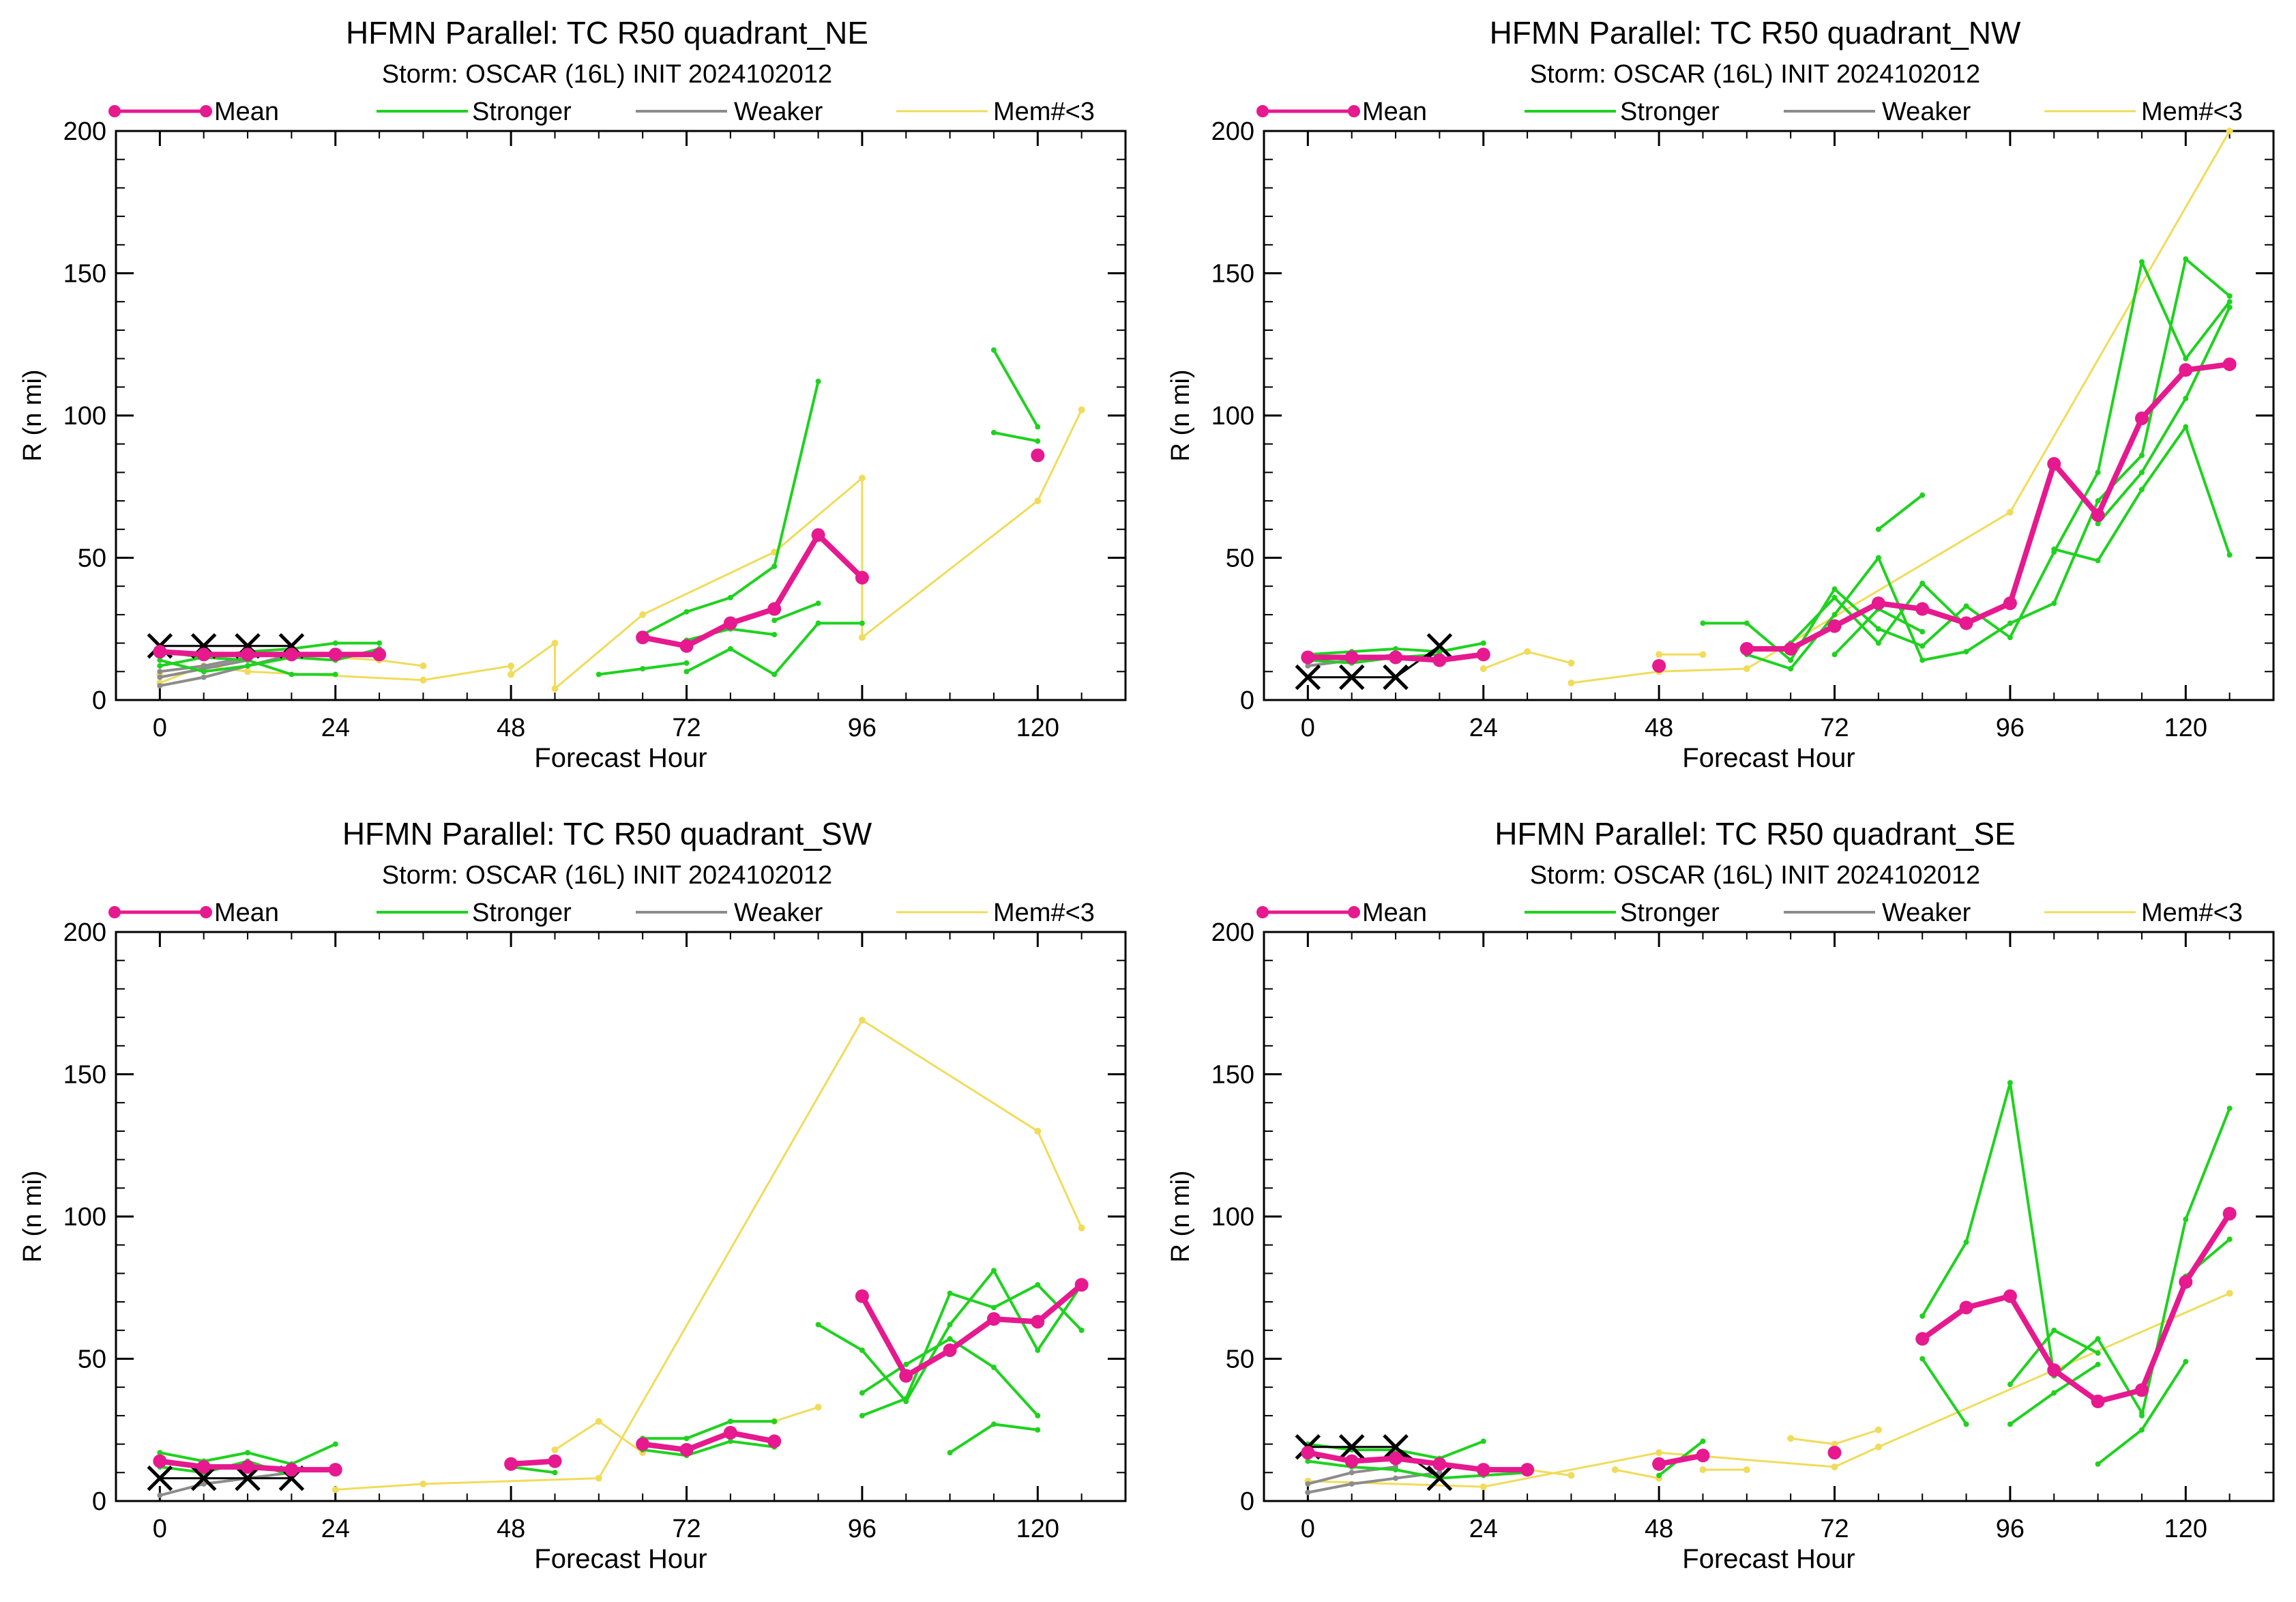 Image resolution: width=2296 pixels, height=1602 pixels. I want to click on obs-line, so click(1374, 662).